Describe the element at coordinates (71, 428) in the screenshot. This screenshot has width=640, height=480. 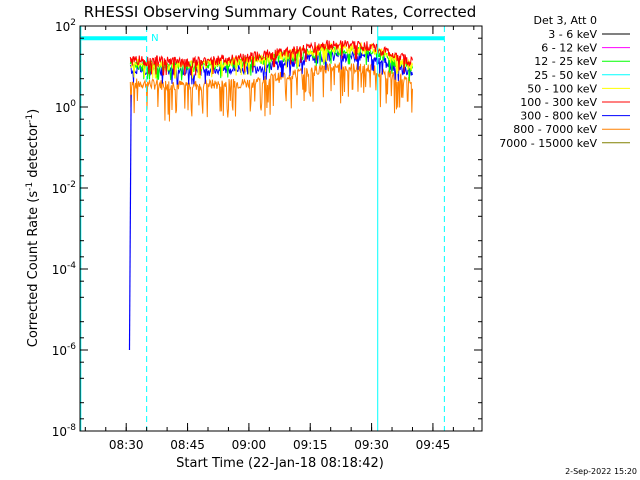
I see `y-tick-exponent: -8` at that location.